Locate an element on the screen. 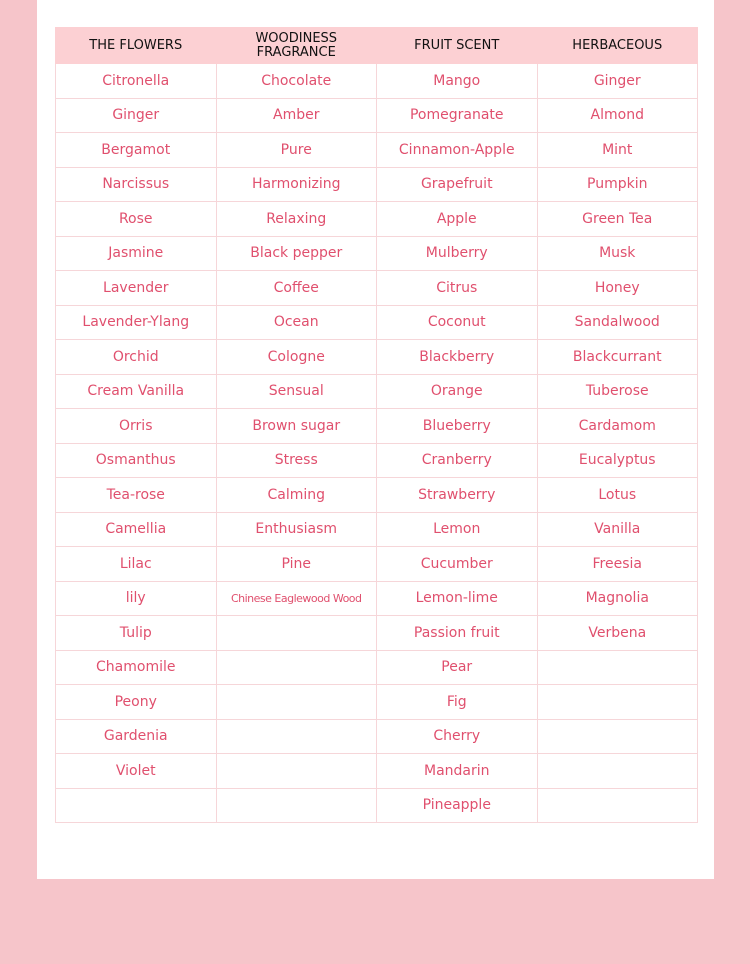 This screenshot has width=750, height=964. table-cell: Gardenia is located at coordinates (136, 736).